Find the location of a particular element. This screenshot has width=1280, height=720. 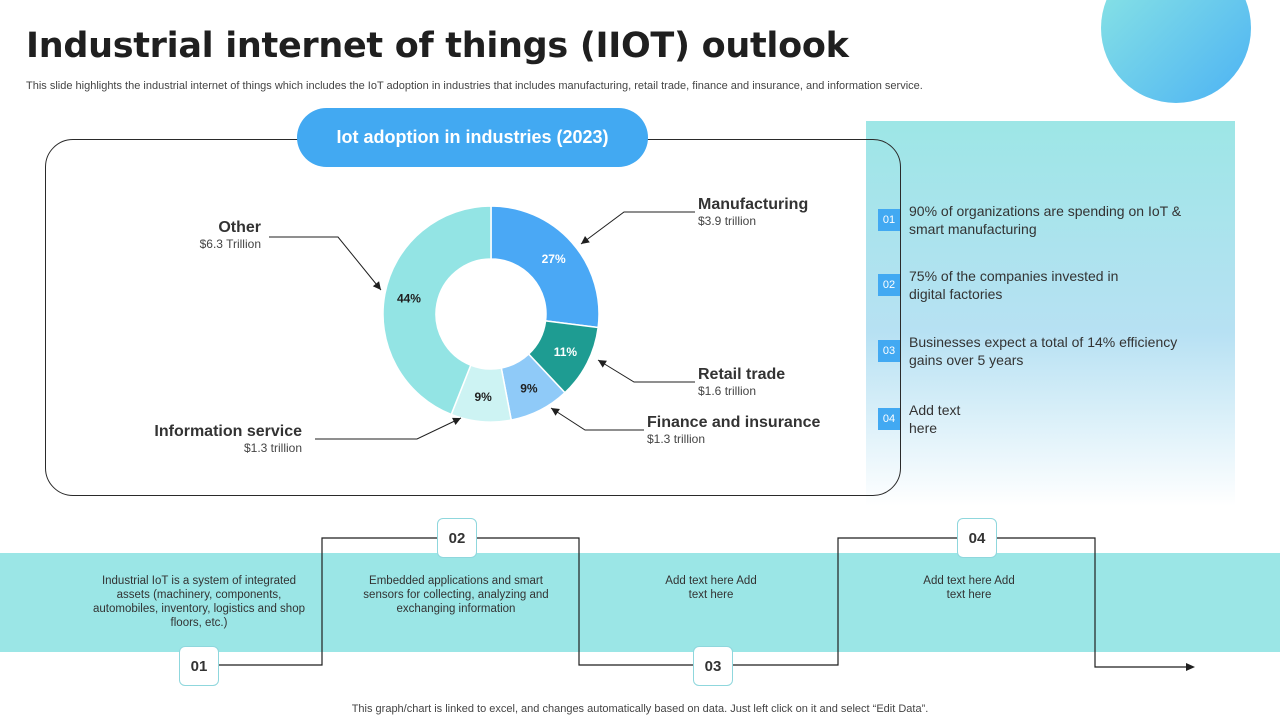

donut-slice-other is located at coordinates (437, 310).